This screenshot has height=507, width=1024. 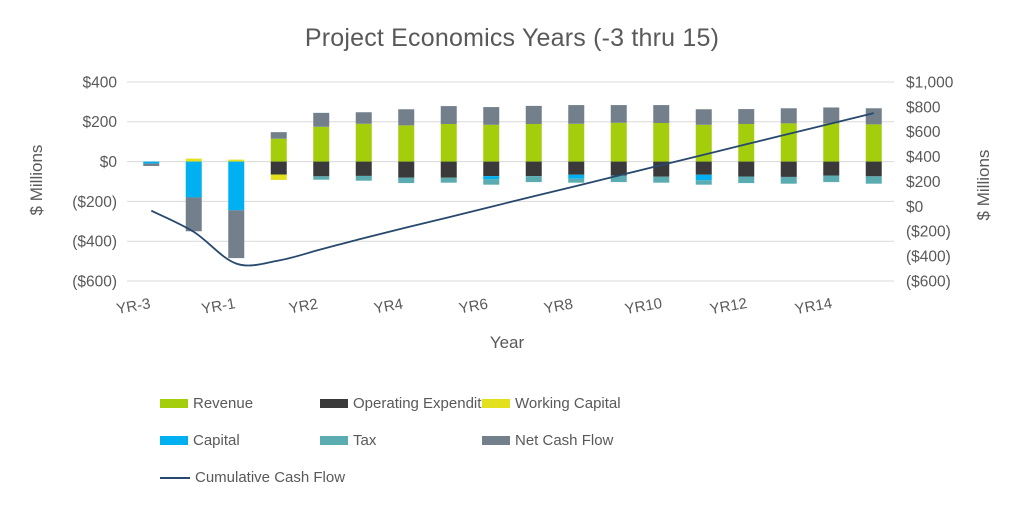 I want to click on legend-label: Cumulative Cash Flow, so click(x=270, y=477).